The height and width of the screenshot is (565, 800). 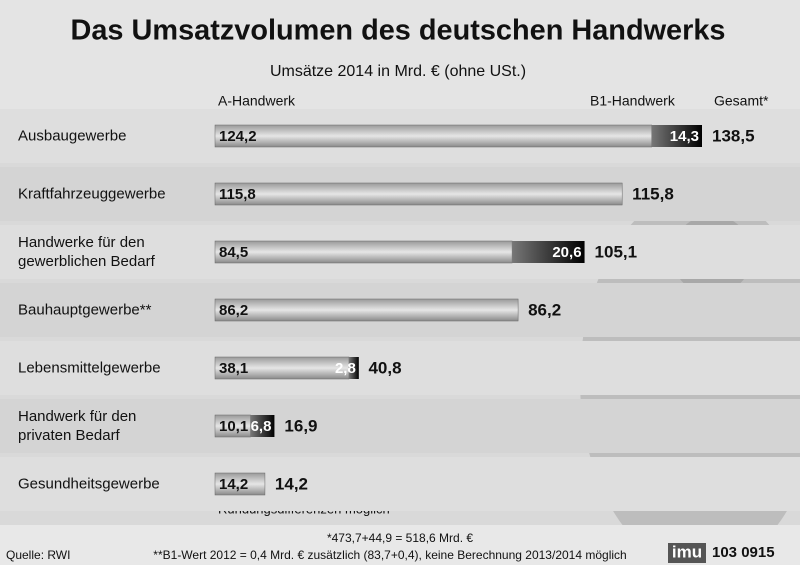 I want to click on value-label: 14,2, so click(x=233, y=484).